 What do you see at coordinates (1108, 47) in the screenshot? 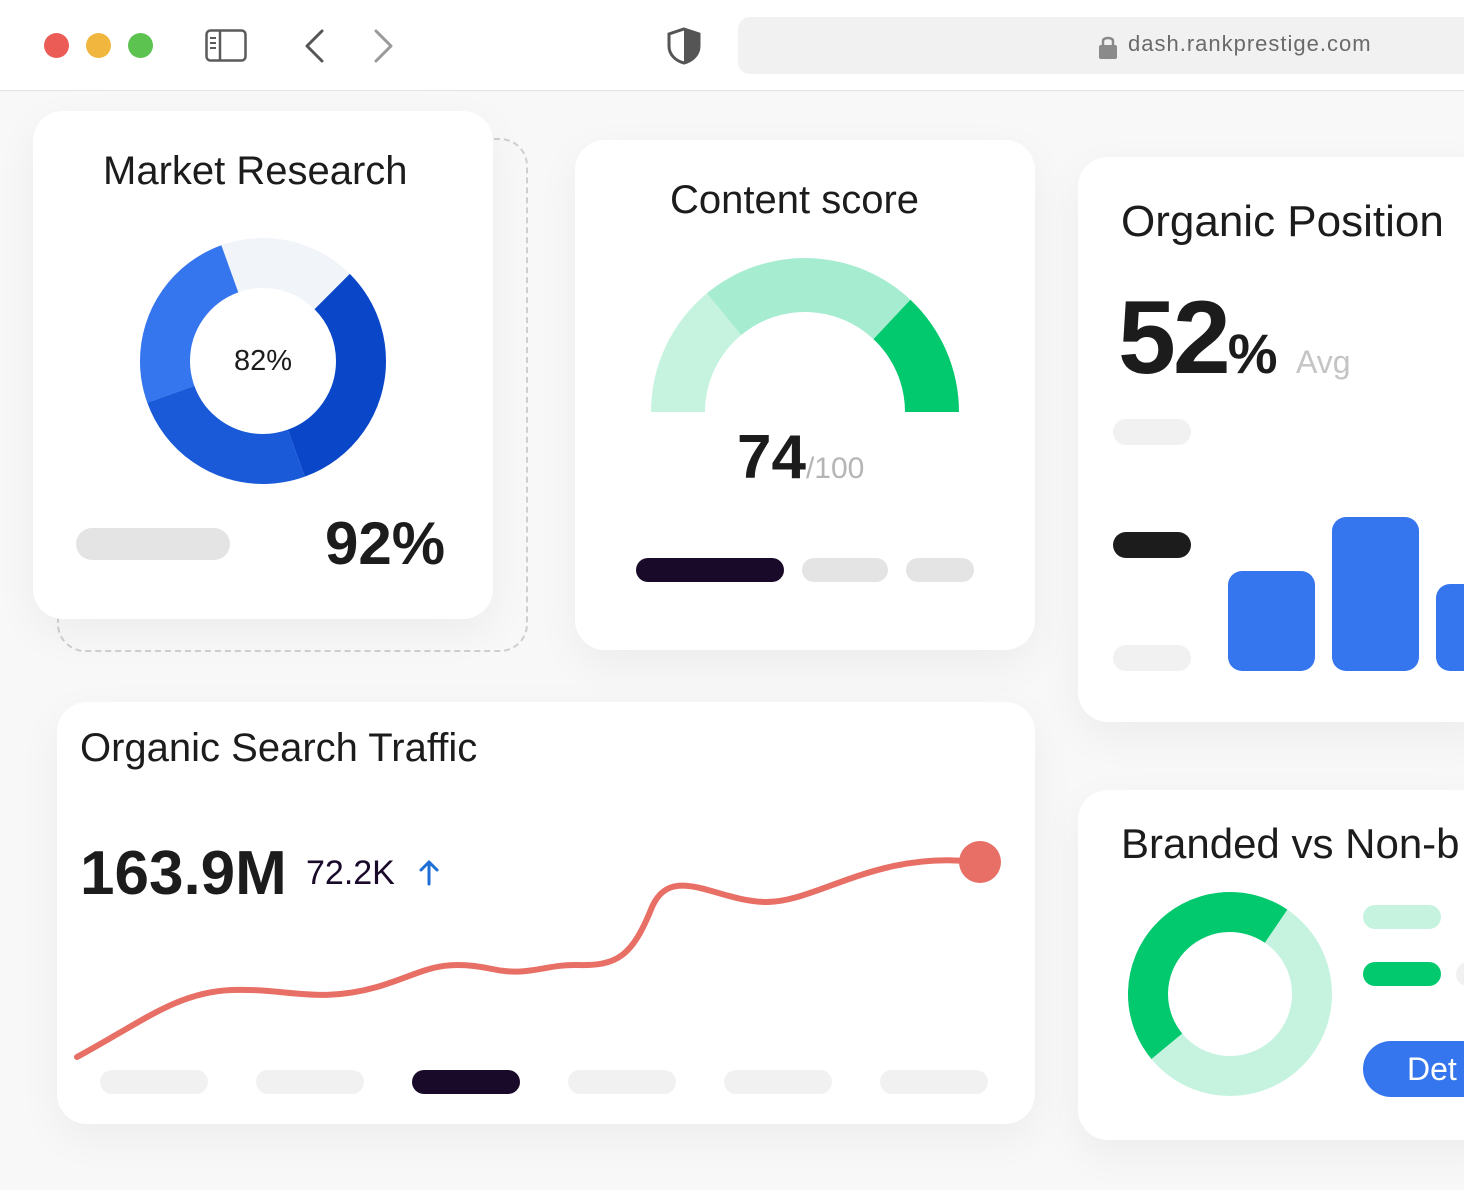
I see `lock-icon` at bounding box center [1108, 47].